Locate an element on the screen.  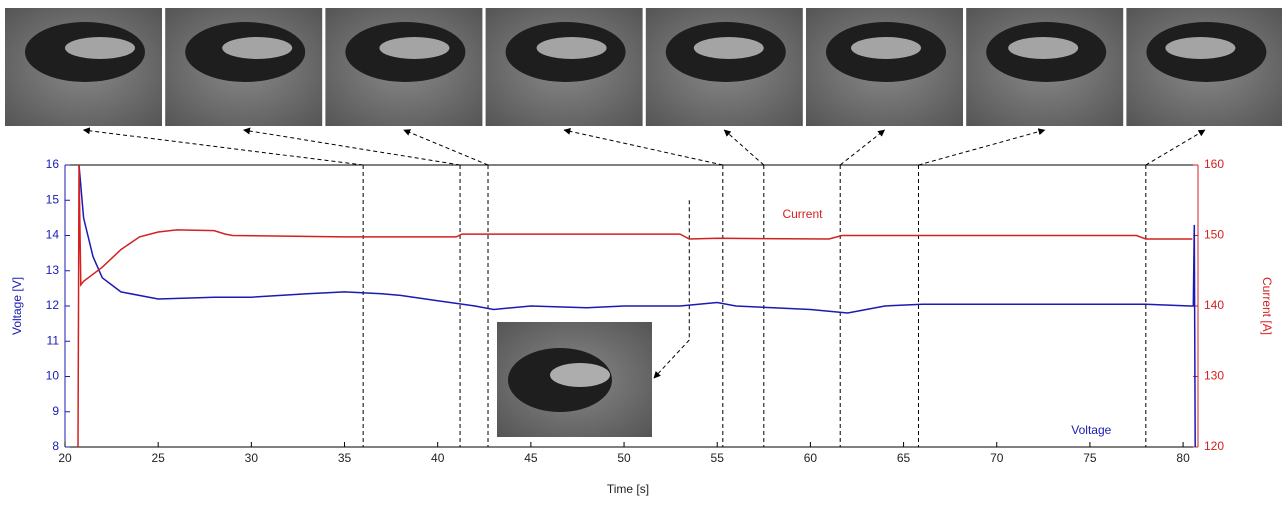
inset-arrow is located at coordinates (671, 359).